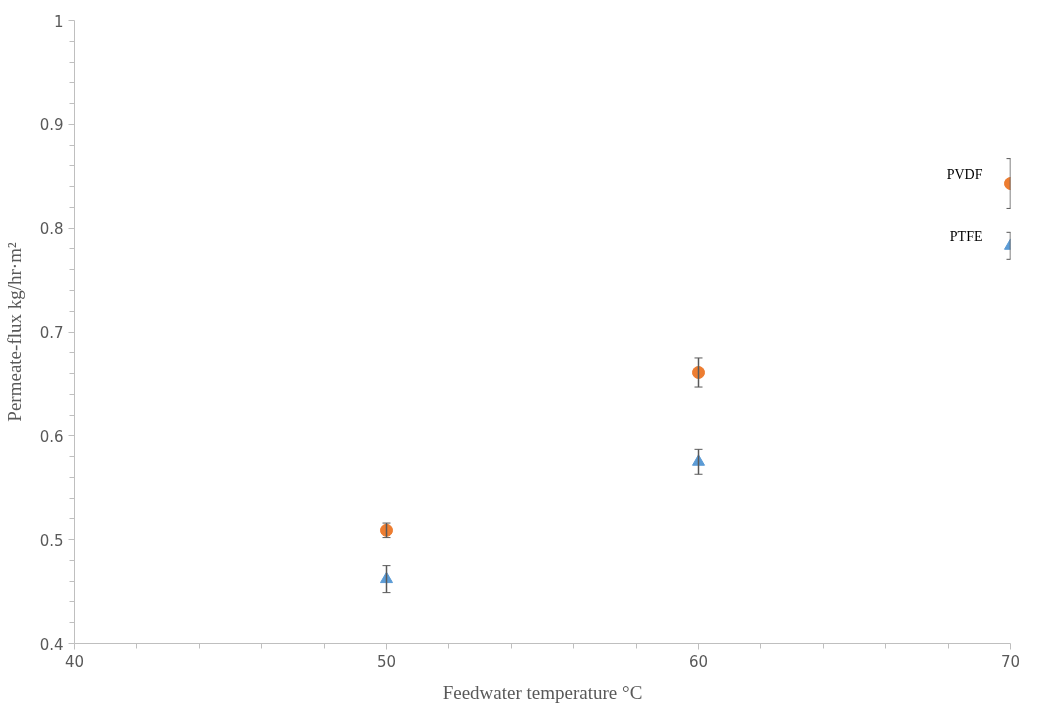 The image size is (1040, 705). What do you see at coordinates (51, 540) in the screenshot?
I see `y-tick-label: 0.5` at bounding box center [51, 540].